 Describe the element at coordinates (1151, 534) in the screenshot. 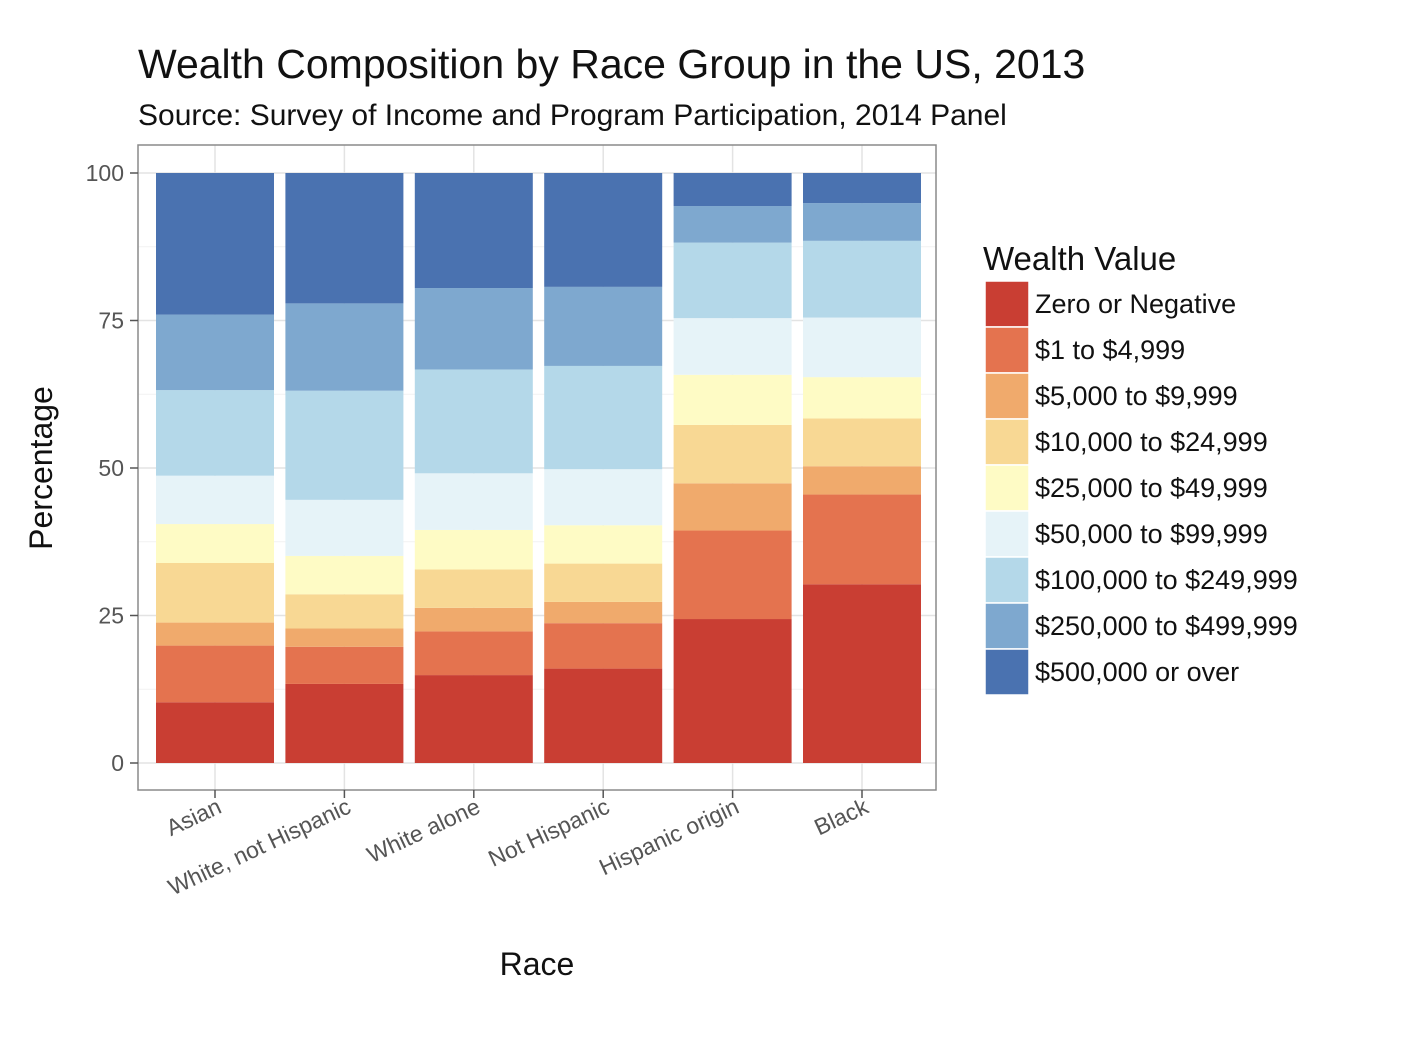

I see `legend-label: $50,000 to $99,999` at that location.